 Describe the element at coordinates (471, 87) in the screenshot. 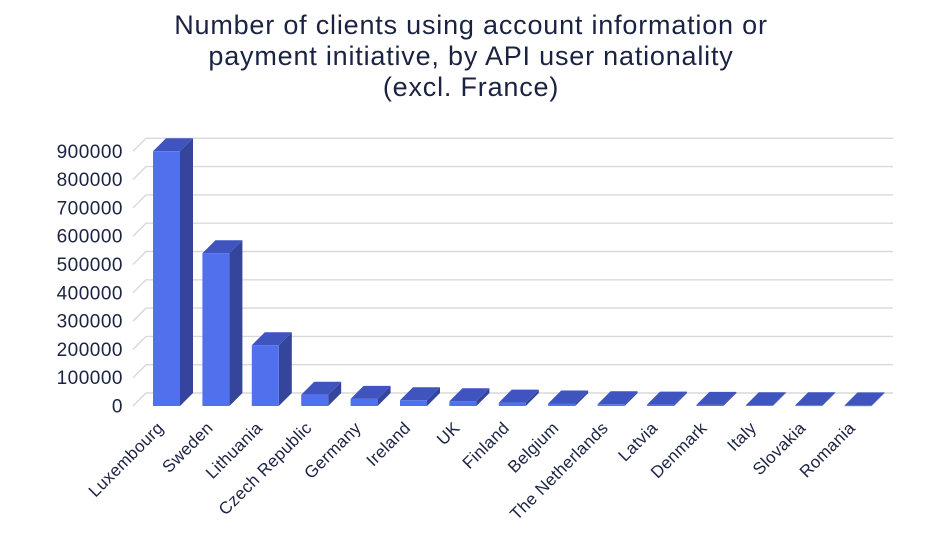

I see `chart-title-line-3: (excl. France)` at that location.